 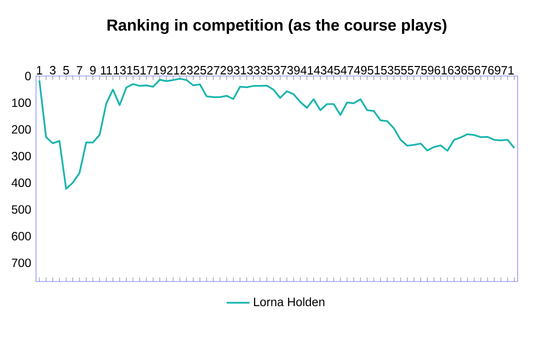 I want to click on x-tick-label: 59, so click(x=427, y=70).